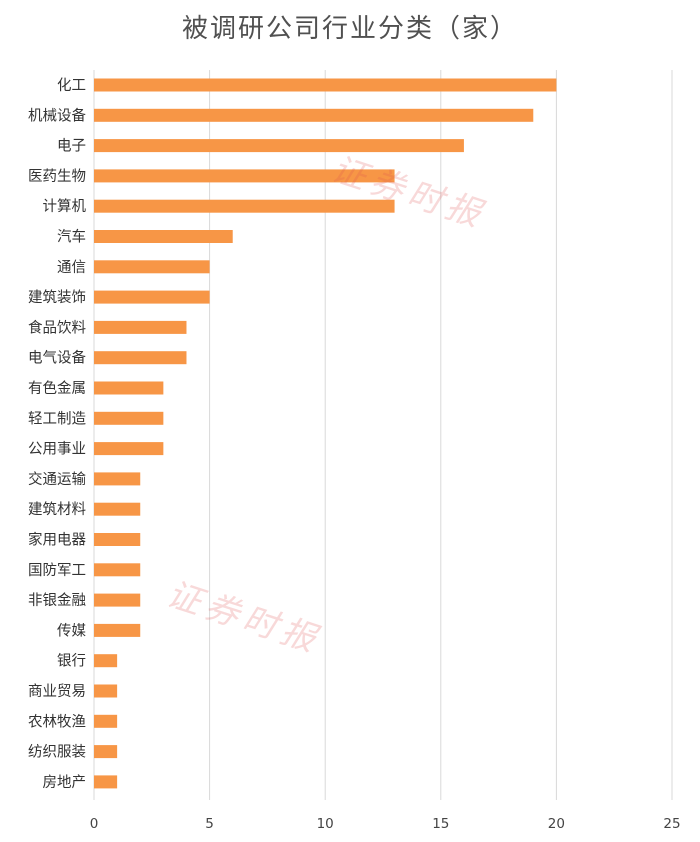 Image resolution: width=700 pixels, height=842 pixels. What do you see at coordinates (57, 752) in the screenshot?
I see `category-label: 纺织服装` at bounding box center [57, 752].